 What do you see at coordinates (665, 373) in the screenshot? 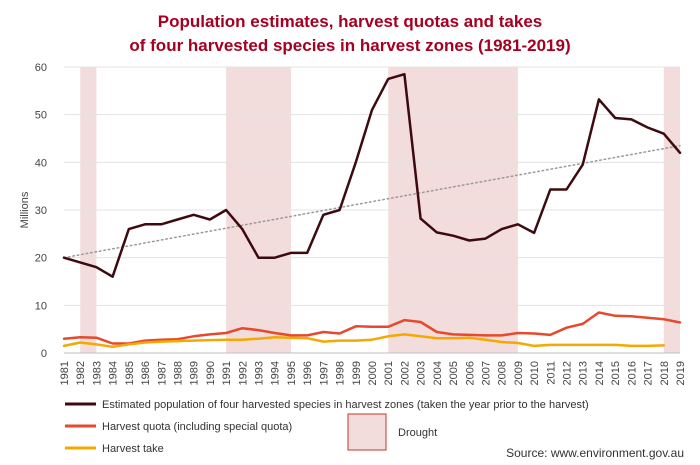
I see `x-tick-2018: 2018` at bounding box center [665, 373].